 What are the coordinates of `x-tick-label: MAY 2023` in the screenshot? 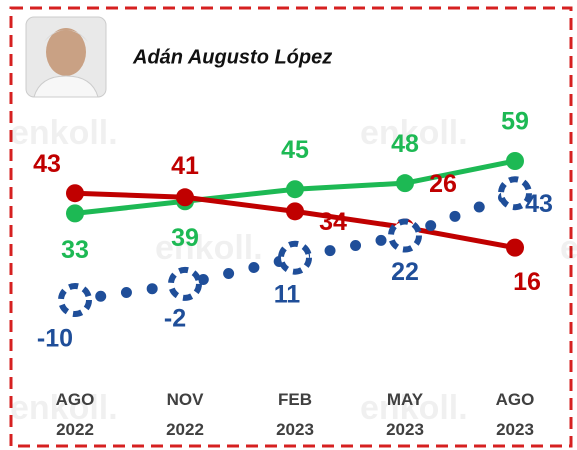 It's located at (405, 414).